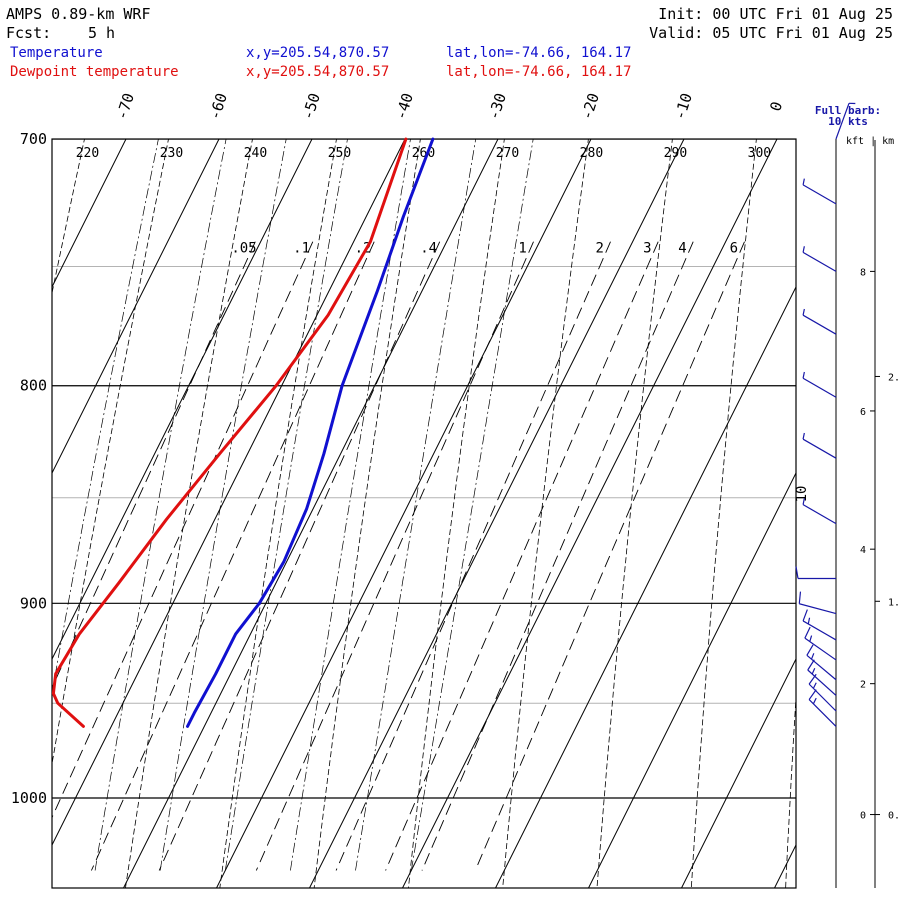 The width and height of the screenshot is (900, 900). What do you see at coordinates (301, 248) in the screenshot?
I see `mixing-ratio-label: .1` at bounding box center [301, 248].